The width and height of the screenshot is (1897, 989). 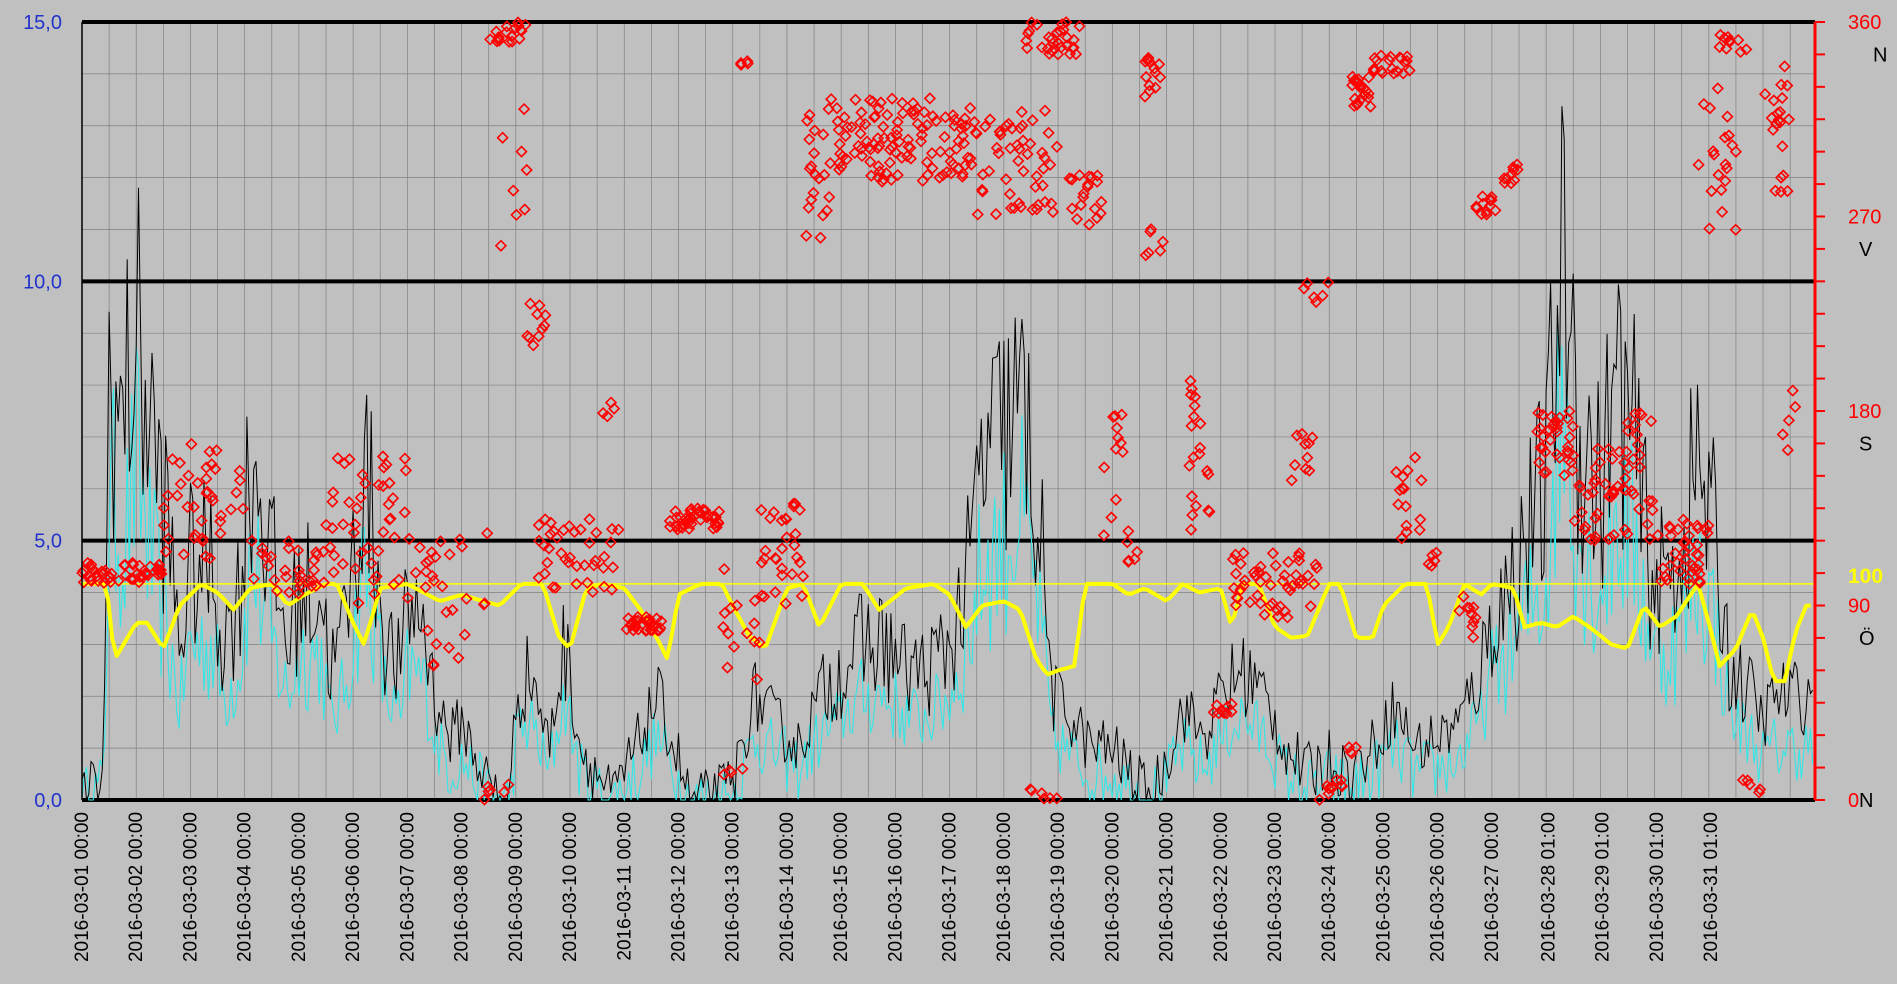 What do you see at coordinates (1004, 887) in the screenshot?
I see `x-axis-tick-label: 2016-03-18 00:00` at bounding box center [1004, 887].